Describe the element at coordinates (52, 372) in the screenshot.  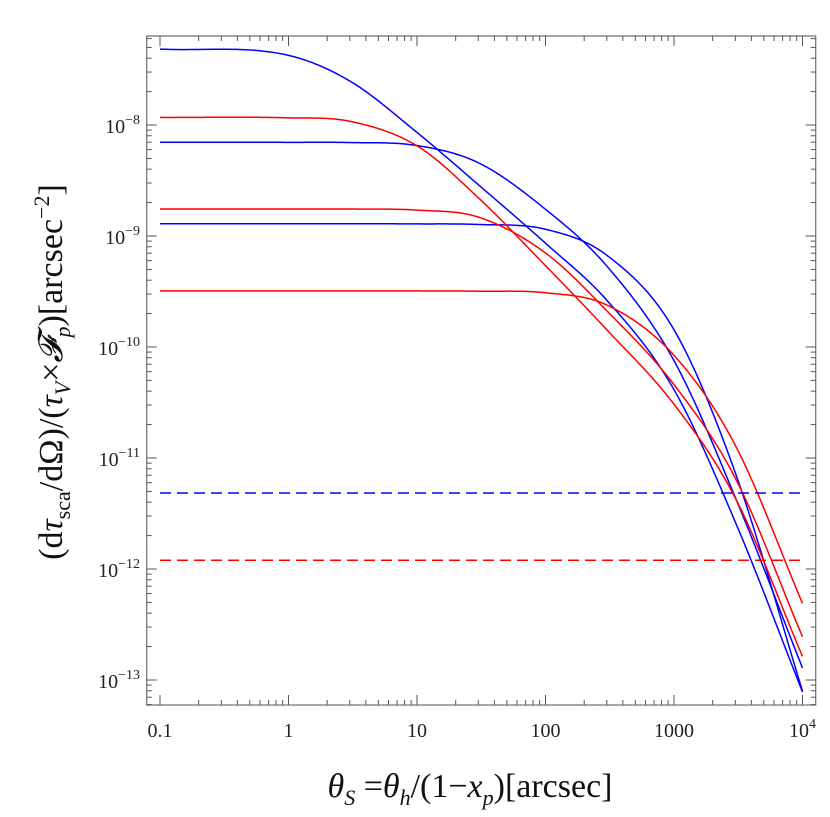
I see `y-axis-label: (dτsca/dΩ)/(τV×𝓕p)[arcsec−2]` at that location.